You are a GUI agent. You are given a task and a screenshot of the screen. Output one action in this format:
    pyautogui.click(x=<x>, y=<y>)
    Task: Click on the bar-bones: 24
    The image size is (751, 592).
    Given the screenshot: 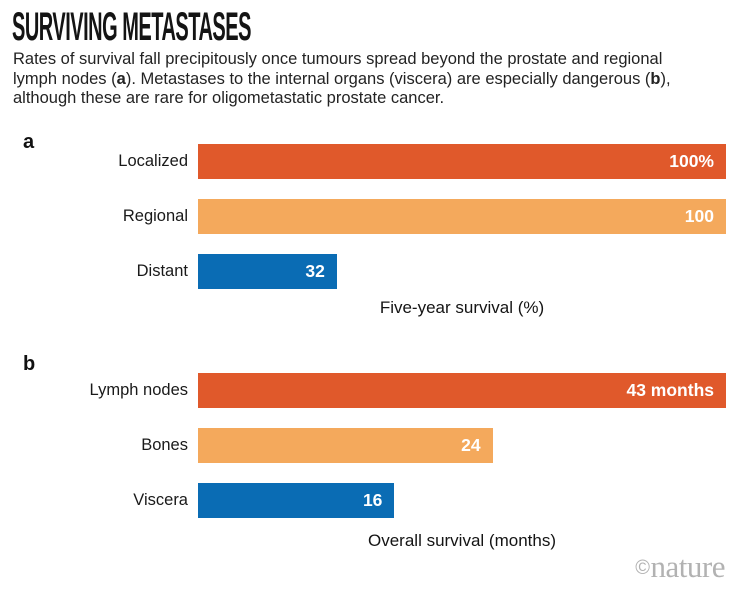 What is the action you would take?
    pyautogui.click(x=345, y=445)
    